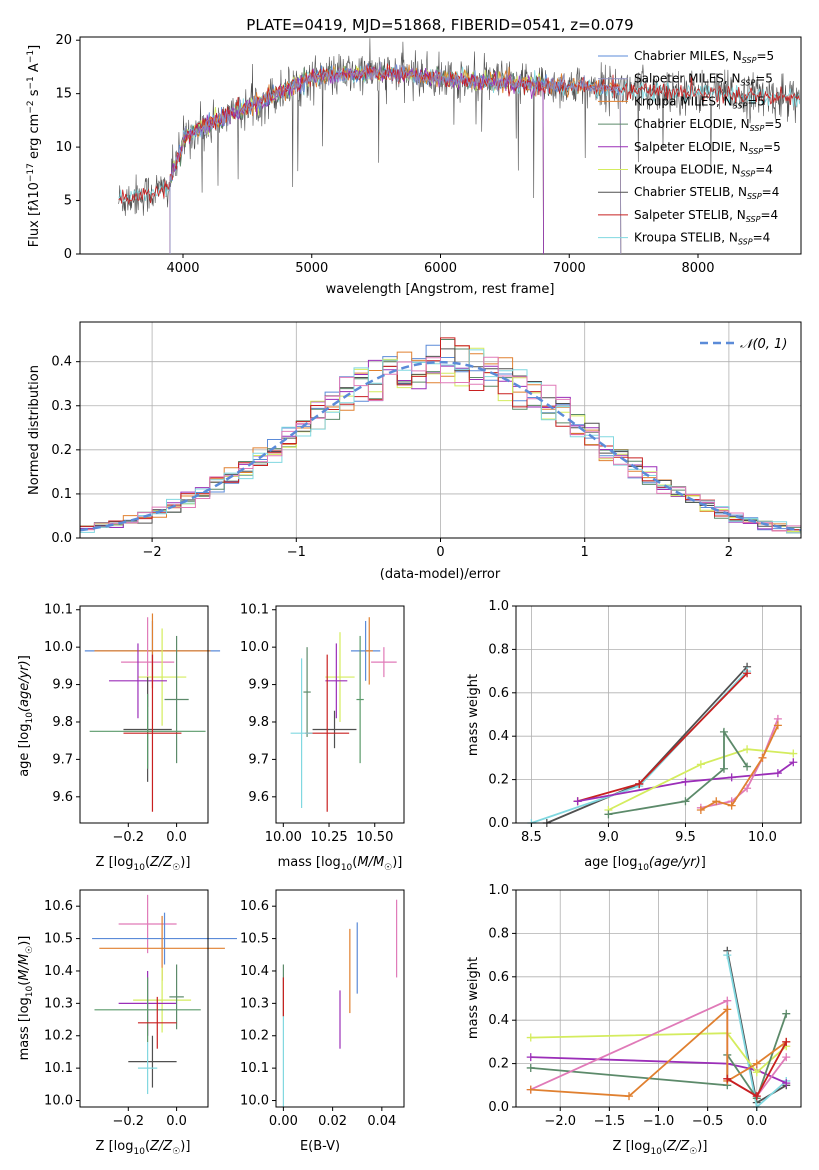 The width and height of the screenshot is (819, 1170). I want to click on x-tick-label: −0.5, so click(708, 1121).